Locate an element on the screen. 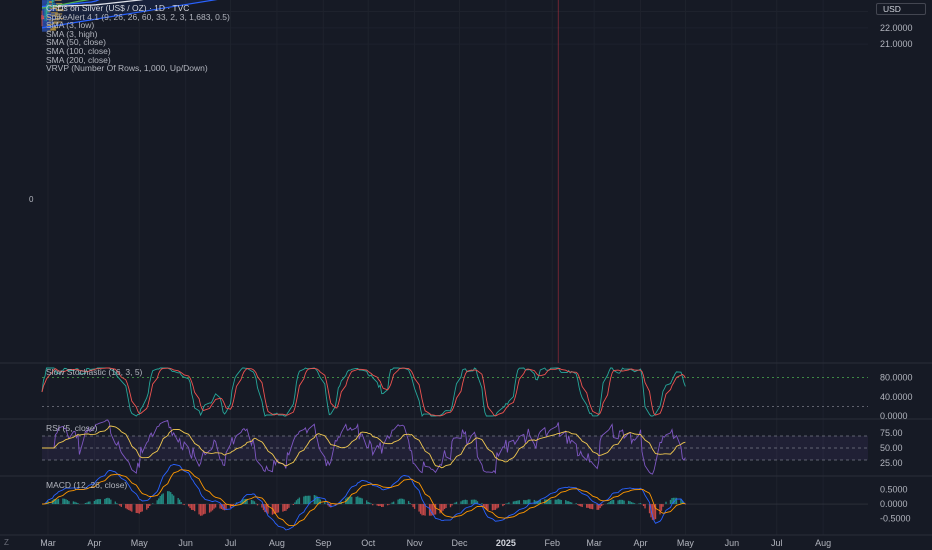 This screenshot has width=932, height=550. stochastic-label: Slow Stochastic (16, 3, 5) is located at coordinates (94, 372).